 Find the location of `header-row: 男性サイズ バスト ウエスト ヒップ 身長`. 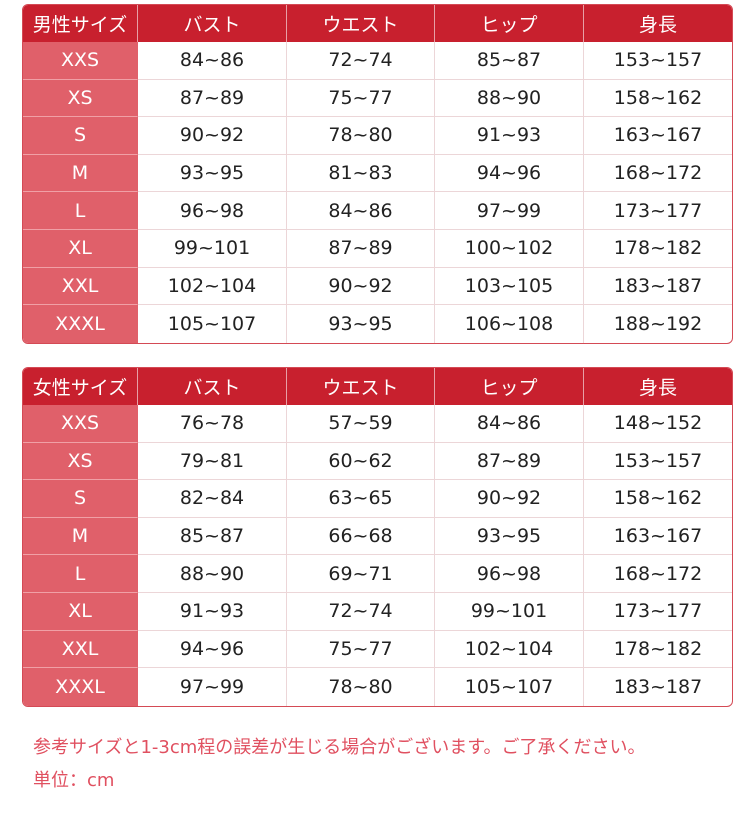

header-row: 男性サイズ バスト ウエスト ヒップ 身長 is located at coordinates (377, 23).